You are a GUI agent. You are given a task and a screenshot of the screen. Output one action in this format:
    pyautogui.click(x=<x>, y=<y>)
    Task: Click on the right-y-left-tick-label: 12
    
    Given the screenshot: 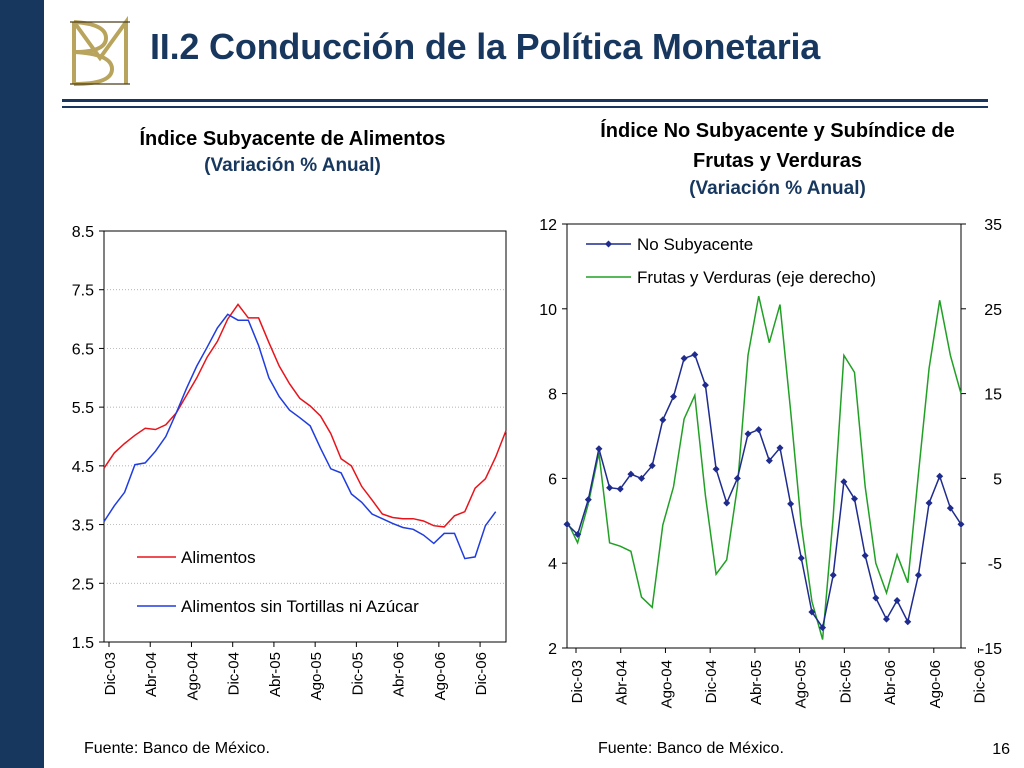 What is the action you would take?
    pyautogui.click(x=548, y=225)
    